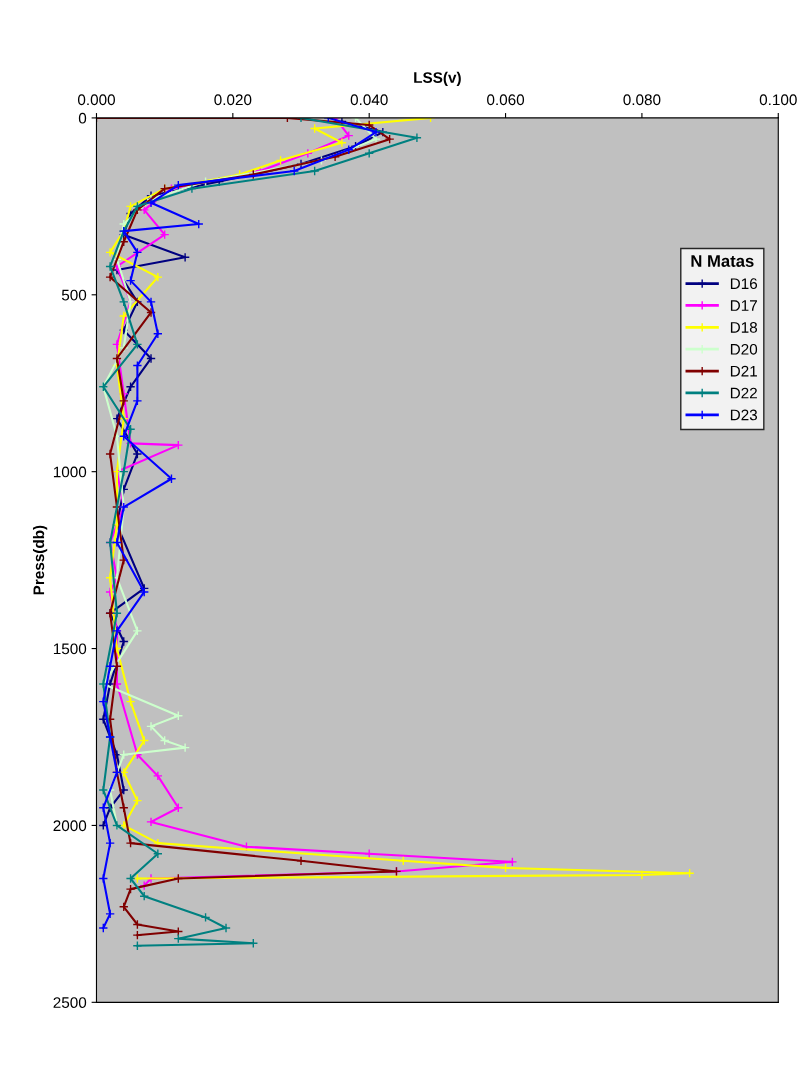  I want to click on legend-title: N Matas, so click(722, 261).